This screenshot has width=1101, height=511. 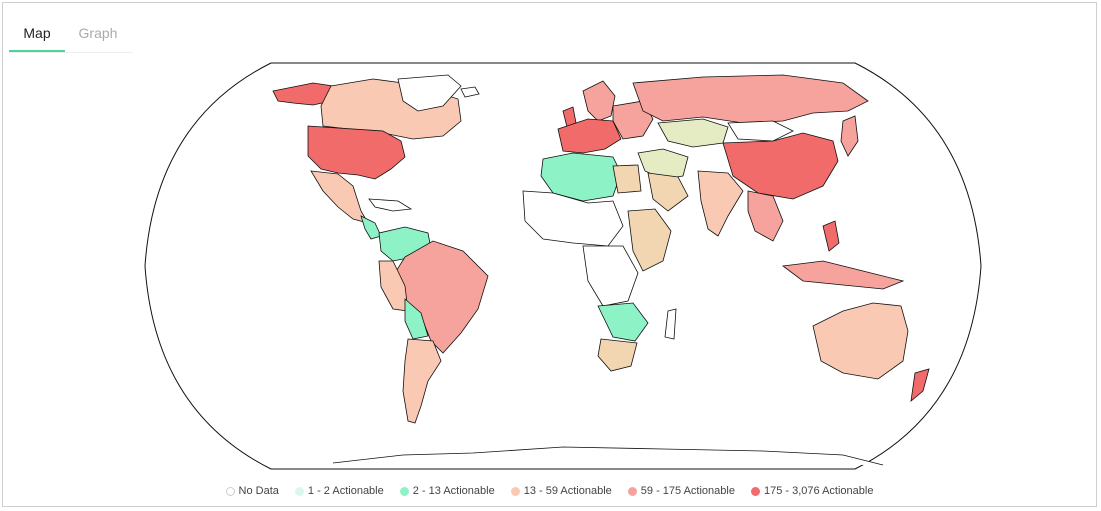 I want to click on region-japan, so click(x=849, y=136).